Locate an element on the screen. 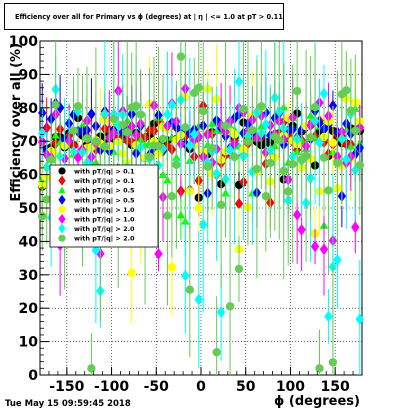 Image resolution: width=400 pixels, height=414 pixels. x-tick-label: 150 is located at coordinates (335, 387).